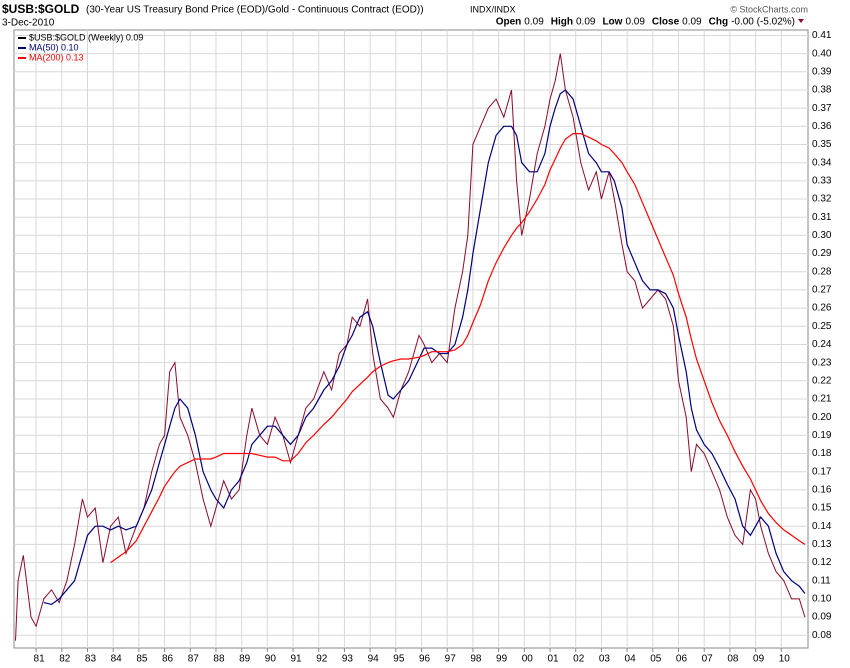  I want to click on quote-label: Open, so click(509, 22).